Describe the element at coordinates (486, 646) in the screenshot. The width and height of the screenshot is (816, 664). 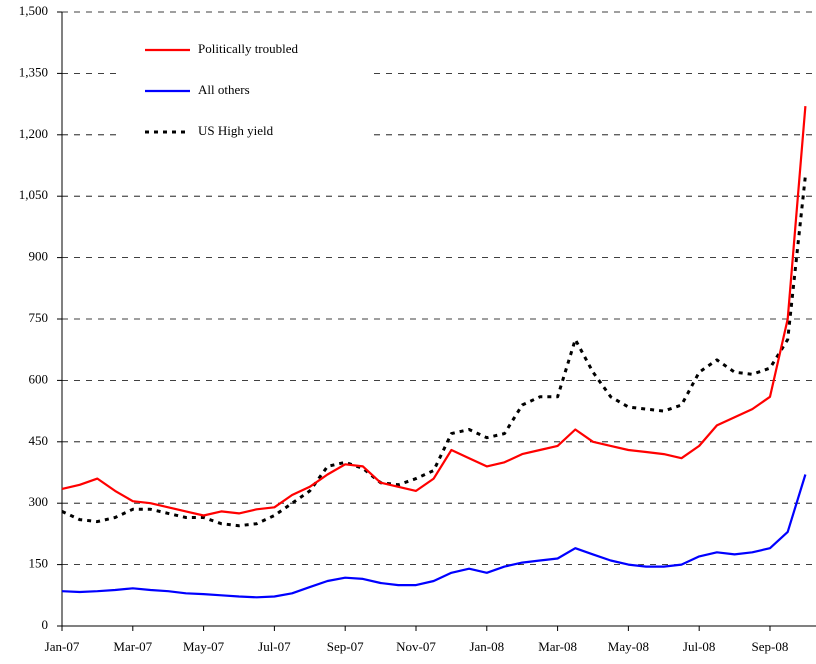
I see `x-tick-label: Jan-08` at that location.